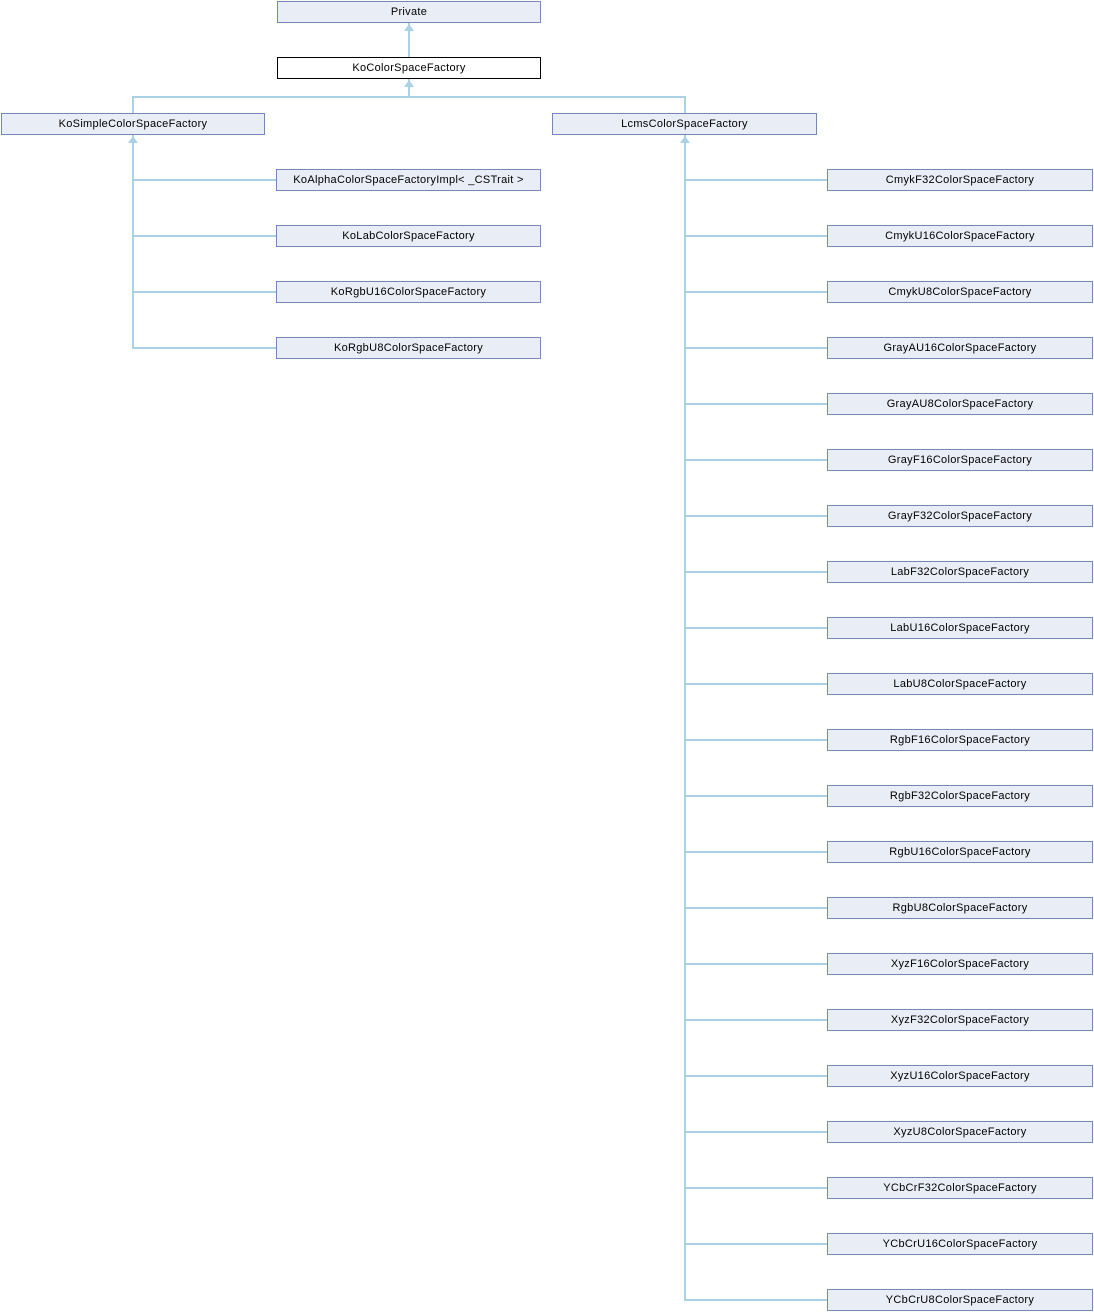 The width and height of the screenshot is (1094, 1312). What do you see at coordinates (408, 348) in the screenshot?
I see `class-node-korgbu8colorspacefactory: KoRgbU8ColorSpaceFactory` at bounding box center [408, 348].